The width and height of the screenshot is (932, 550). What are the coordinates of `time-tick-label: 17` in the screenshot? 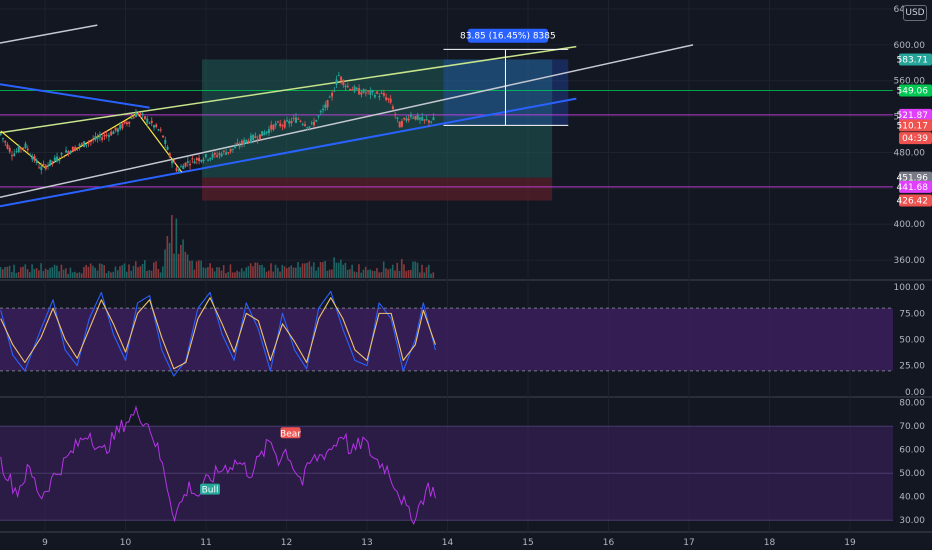 It's located at (688, 543).